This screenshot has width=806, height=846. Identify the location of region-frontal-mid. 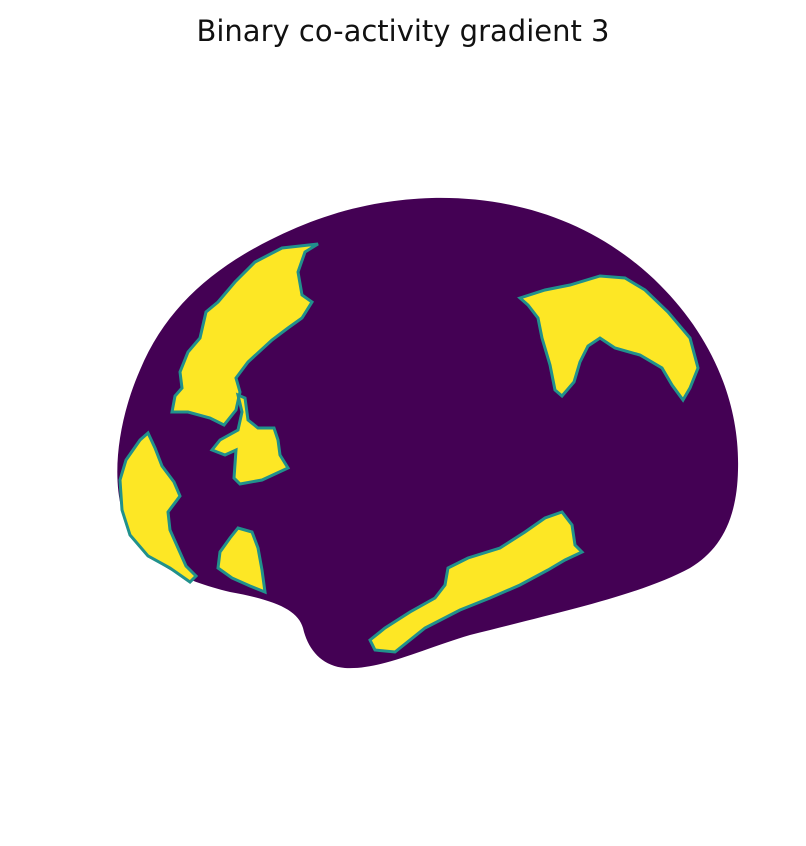
(250, 439).